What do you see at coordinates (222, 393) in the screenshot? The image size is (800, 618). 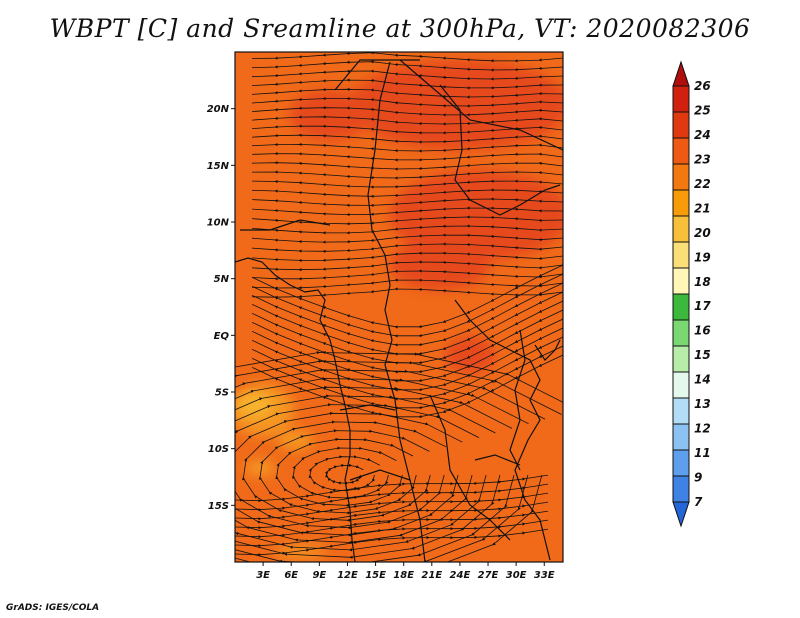 I see `lat-tick-label: 5S` at bounding box center [222, 393].